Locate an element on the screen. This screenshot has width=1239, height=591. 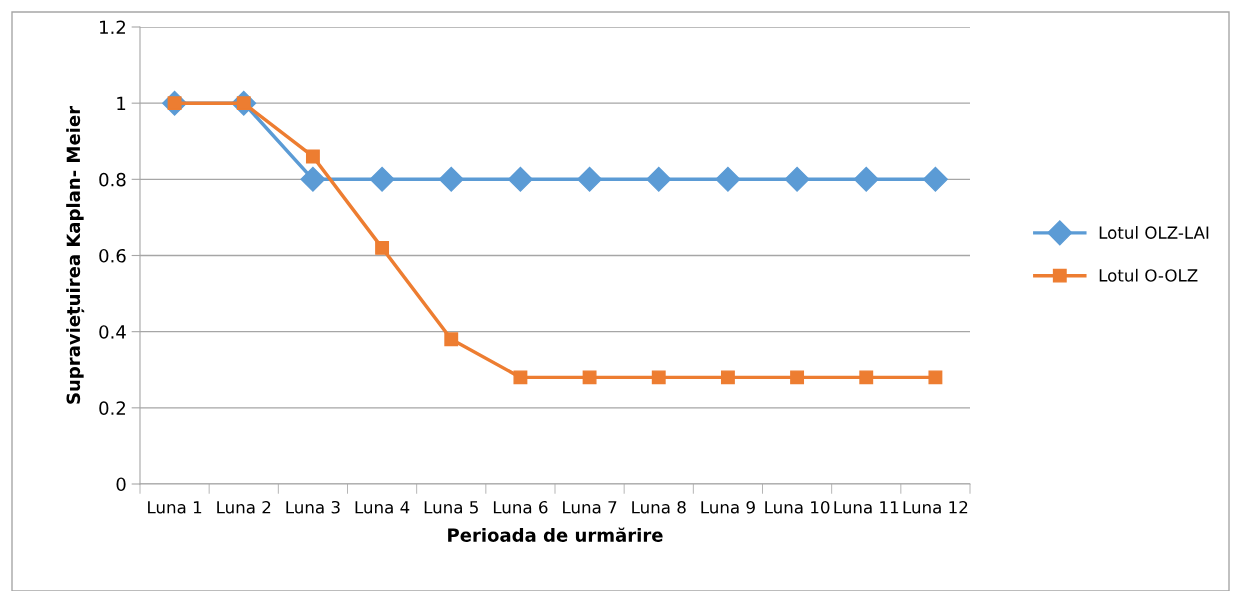
x-tick-label: Luna 10 is located at coordinates (797, 507).